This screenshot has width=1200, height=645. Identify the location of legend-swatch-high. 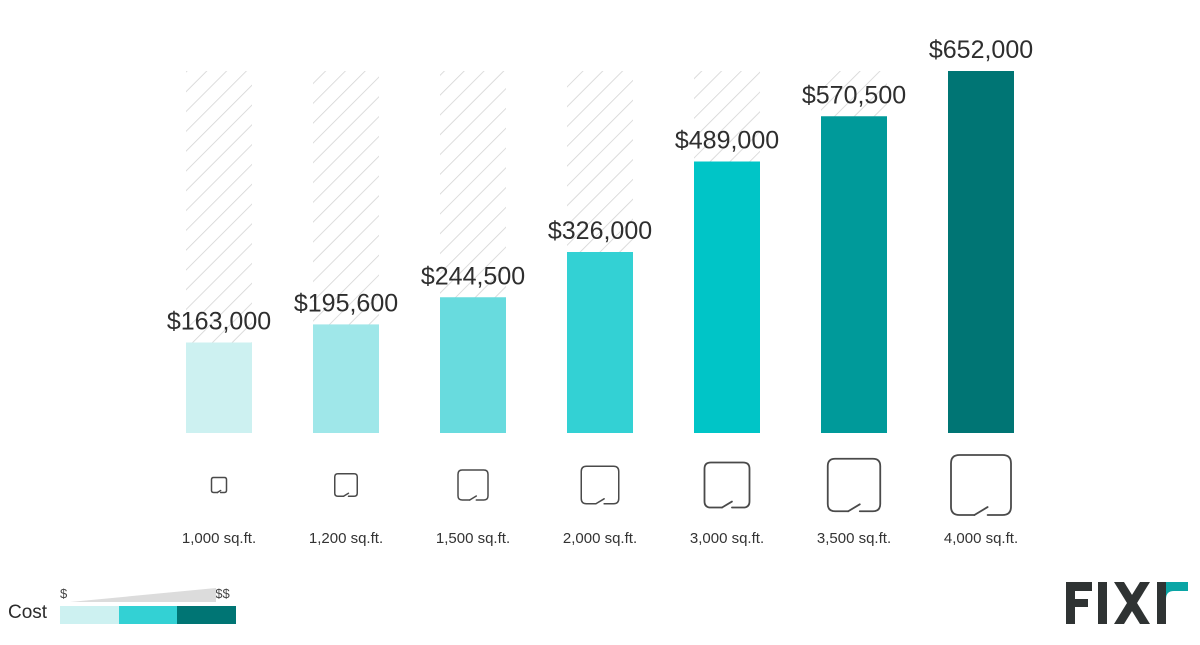
(207, 615).